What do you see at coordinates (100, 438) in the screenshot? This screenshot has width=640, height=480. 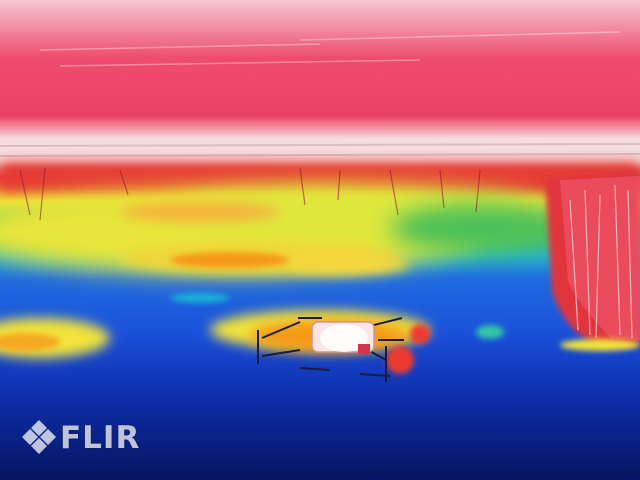 I see `flir-wordmark: FLIR` at bounding box center [100, 438].